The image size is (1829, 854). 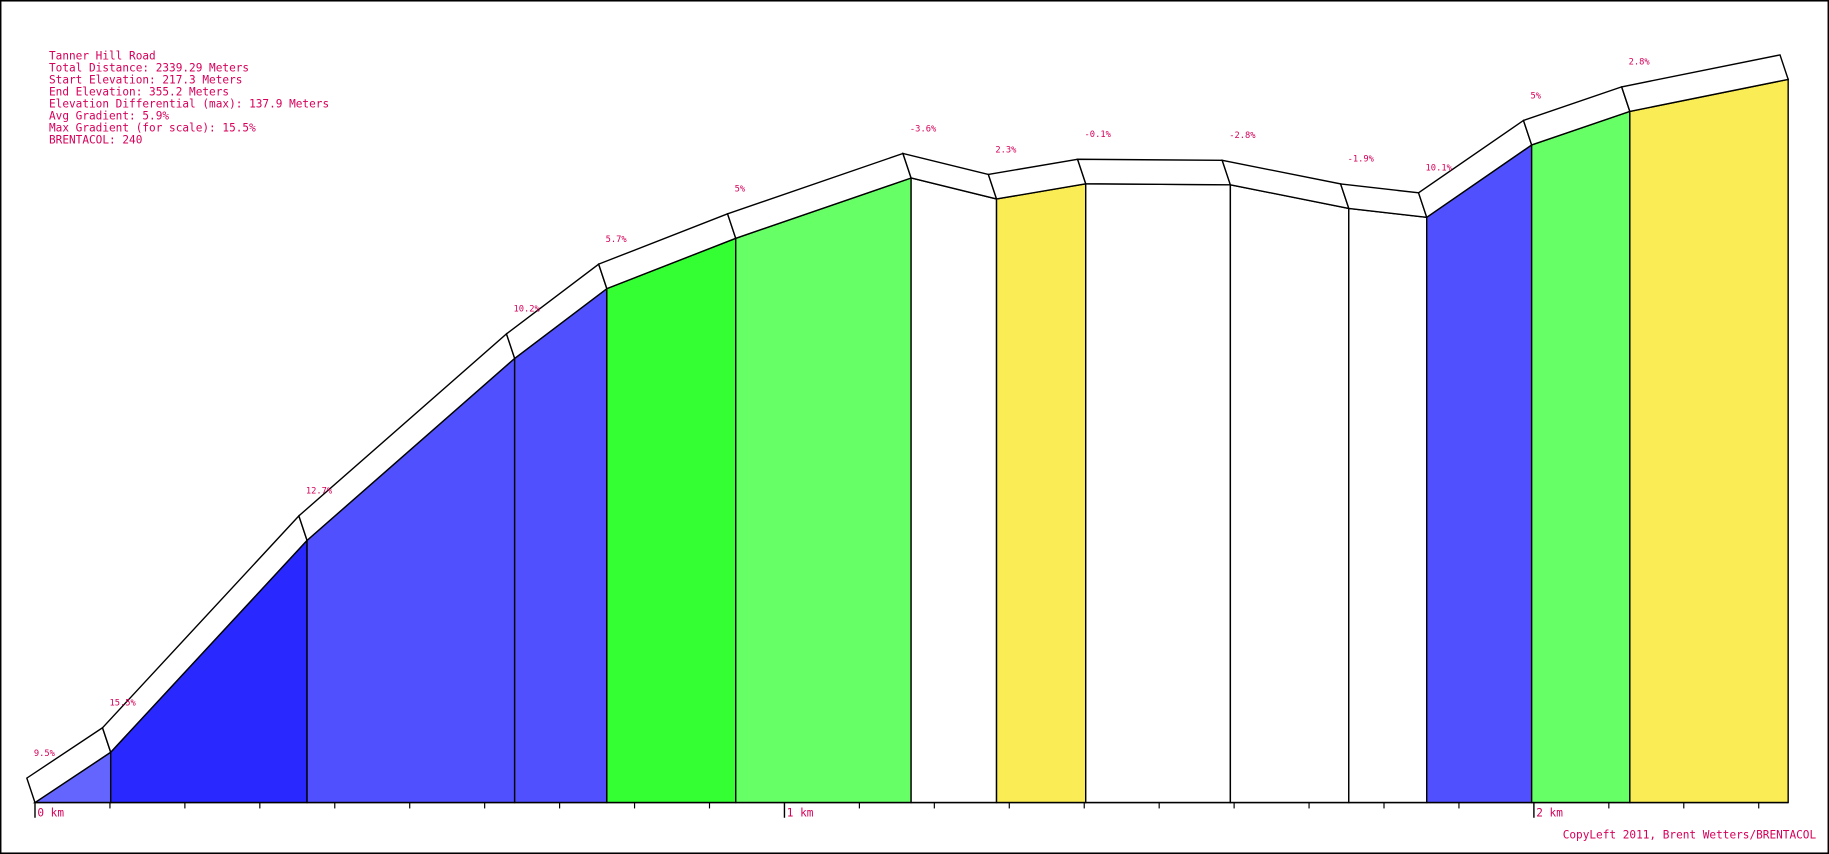 What do you see at coordinates (1098, 135) in the screenshot?
I see `gradient-label: -0.1%` at bounding box center [1098, 135].